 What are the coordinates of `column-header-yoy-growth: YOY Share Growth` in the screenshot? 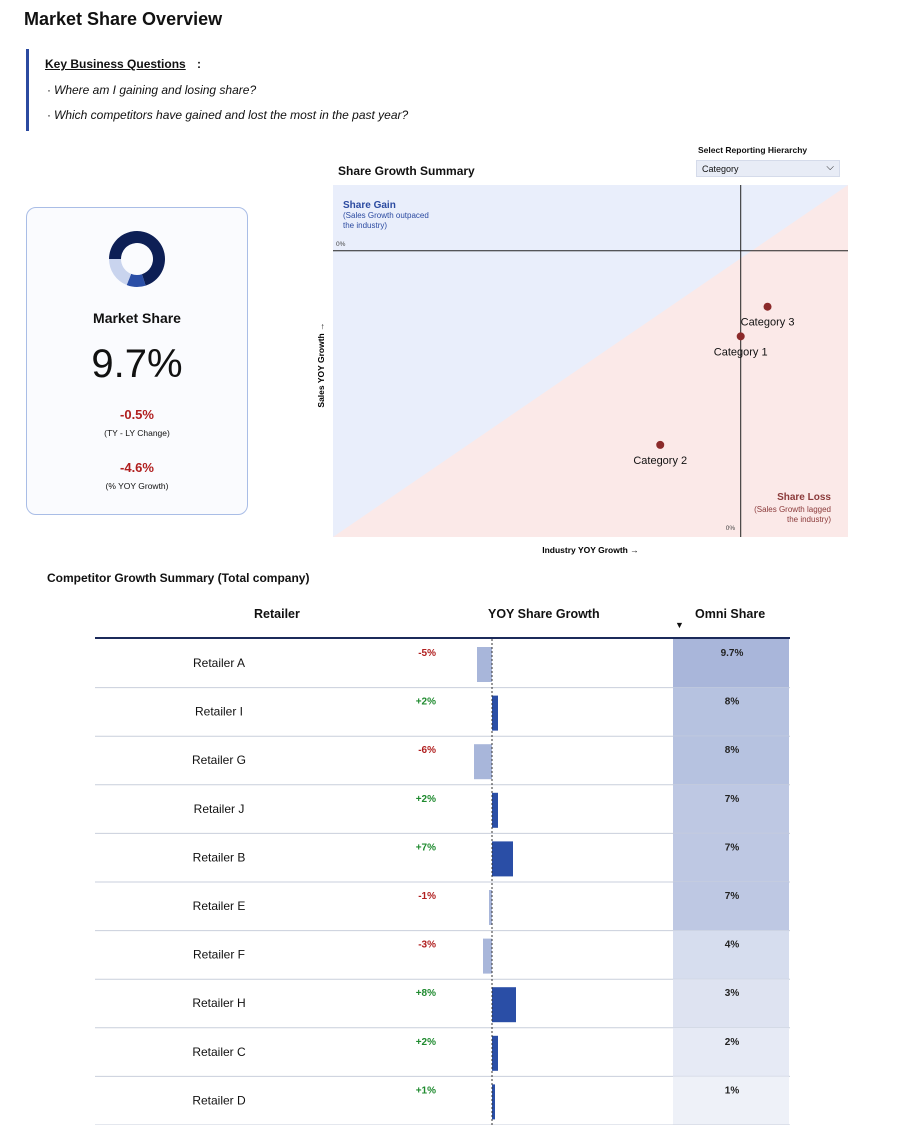 It's located at (544, 614).